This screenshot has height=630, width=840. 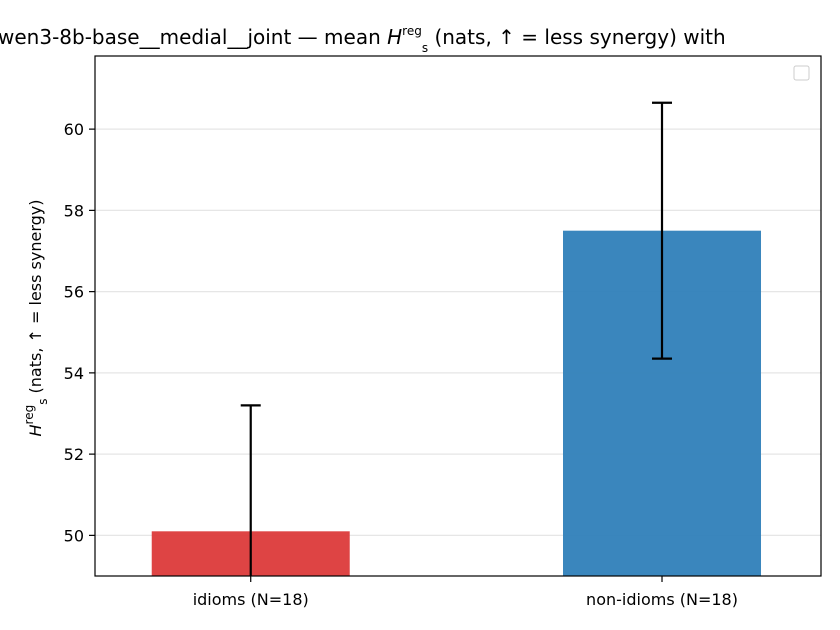 I want to click on y-axis-label: Hregs (nats, ↑ = less synergy), so click(x=36, y=317).